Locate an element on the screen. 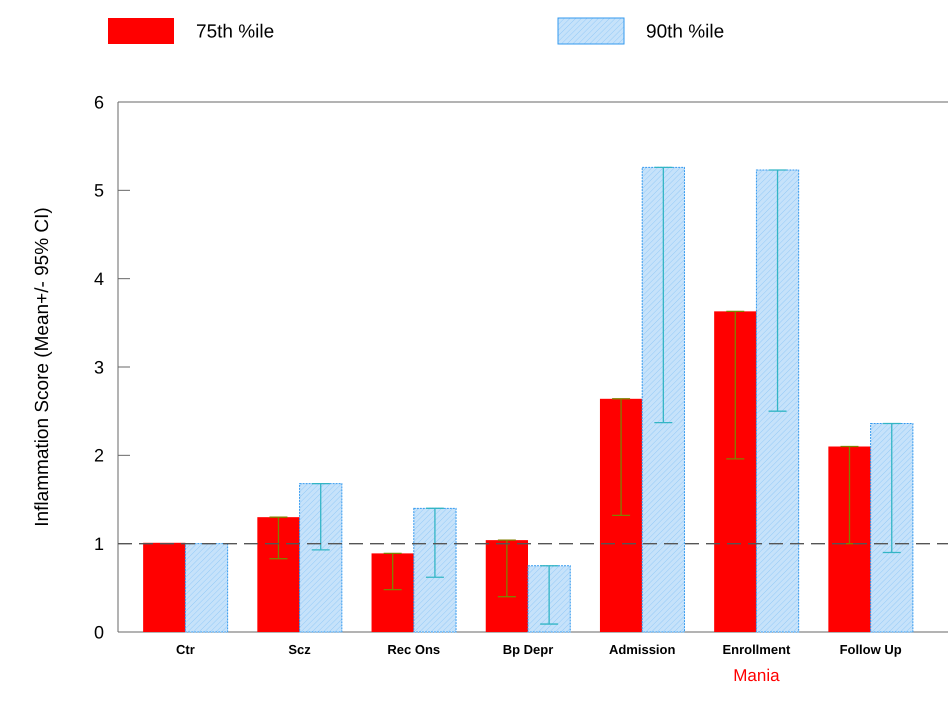 Image resolution: width=948 pixels, height=703 pixels. x-tick-label: Ctr is located at coordinates (185, 649).